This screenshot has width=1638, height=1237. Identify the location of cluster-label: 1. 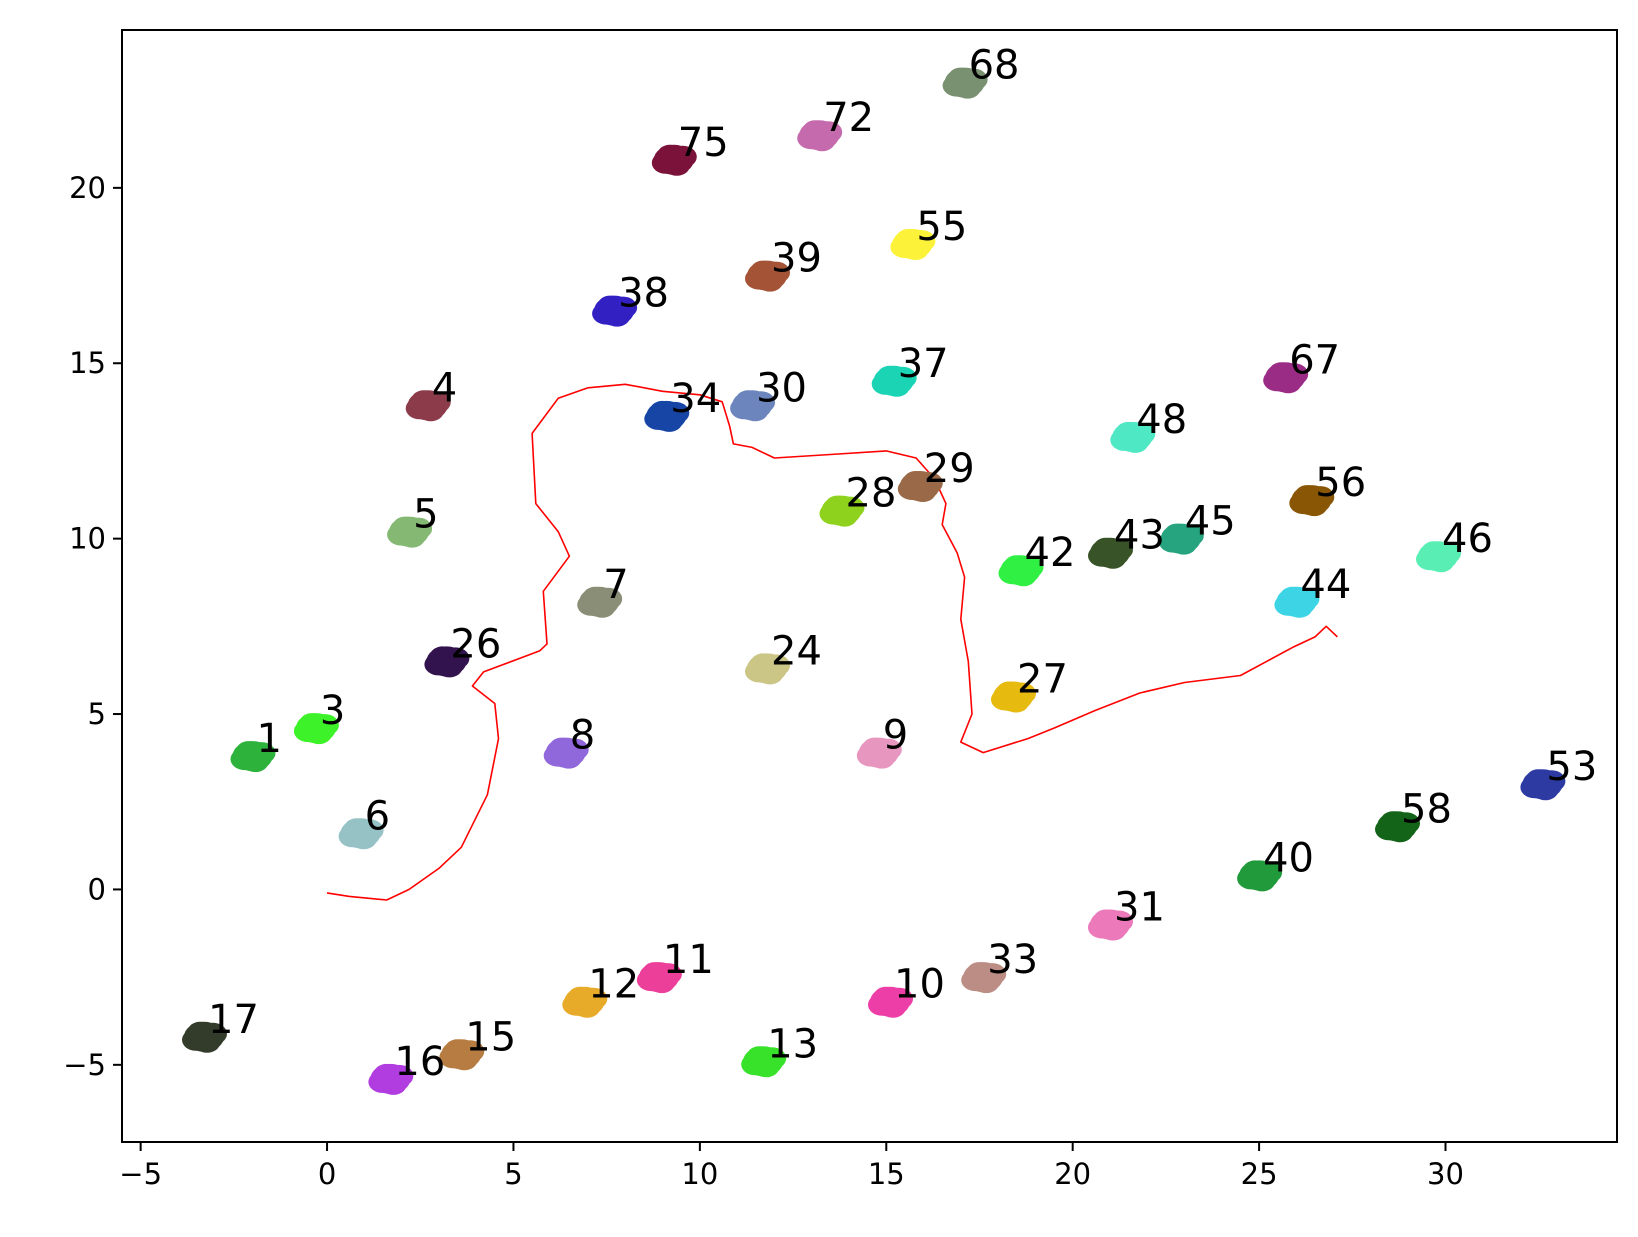
(269, 739).